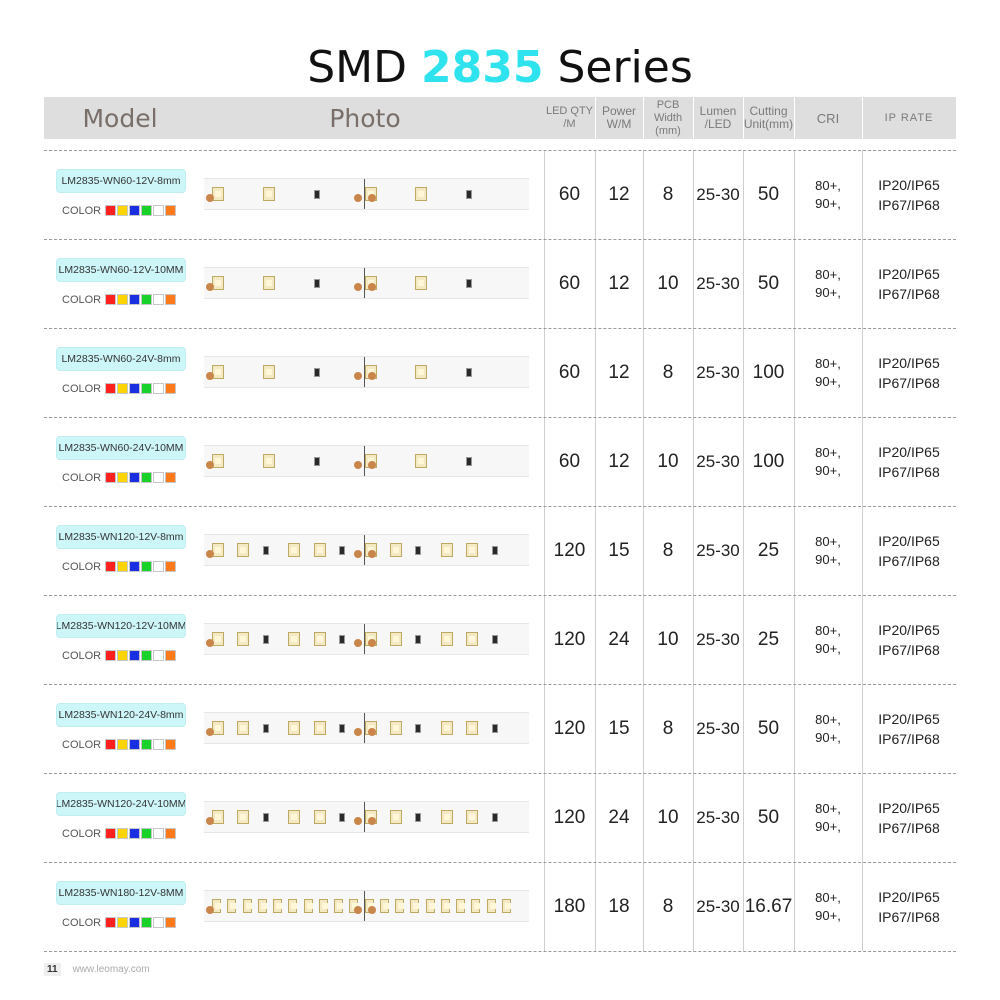  Describe the element at coordinates (121, 715) in the screenshot. I see `model-name: LM2835-WN120-24V-8mm` at that location.